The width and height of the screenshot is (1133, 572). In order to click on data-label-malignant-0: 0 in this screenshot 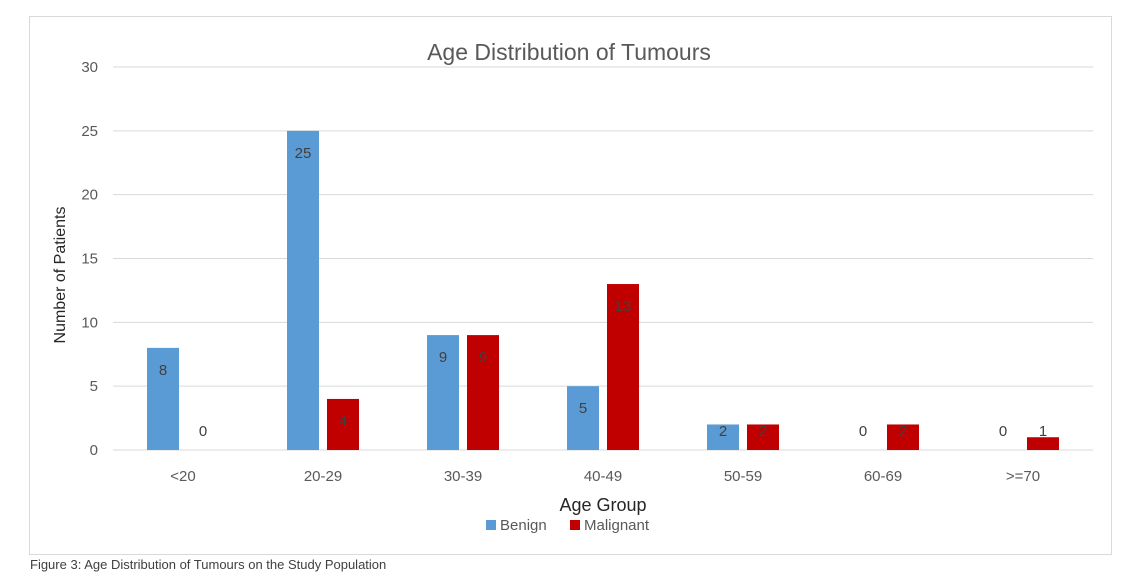, I will do `click(203, 431)`.